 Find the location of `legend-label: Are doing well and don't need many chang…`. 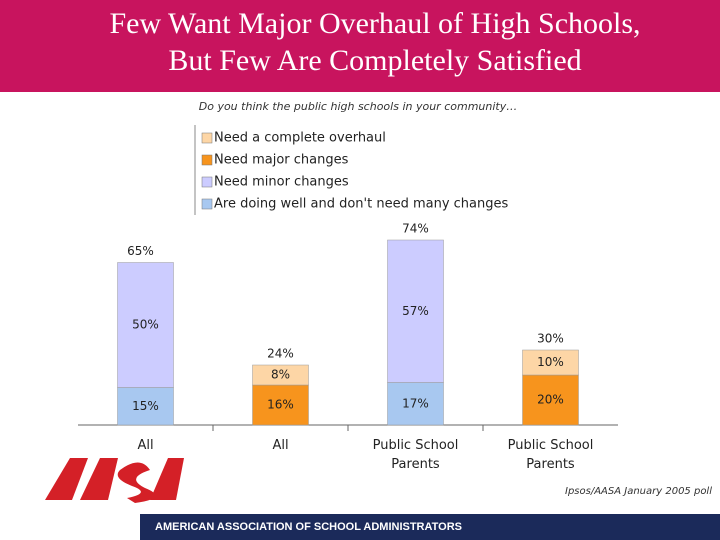

legend-label: Are doing well and don't need many chang… is located at coordinates (361, 204).